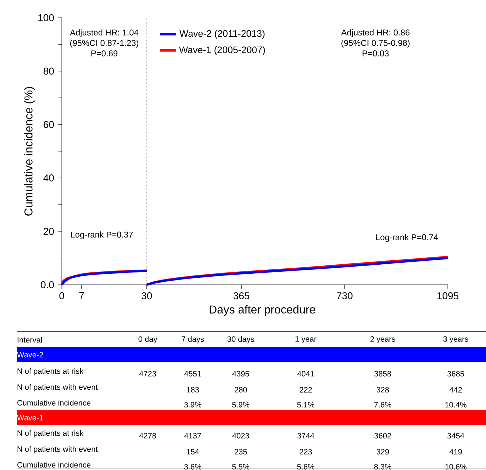 Image resolution: width=486 pixels, height=470 pixels. I want to click on y-tick-label: 80, so click(49, 71).